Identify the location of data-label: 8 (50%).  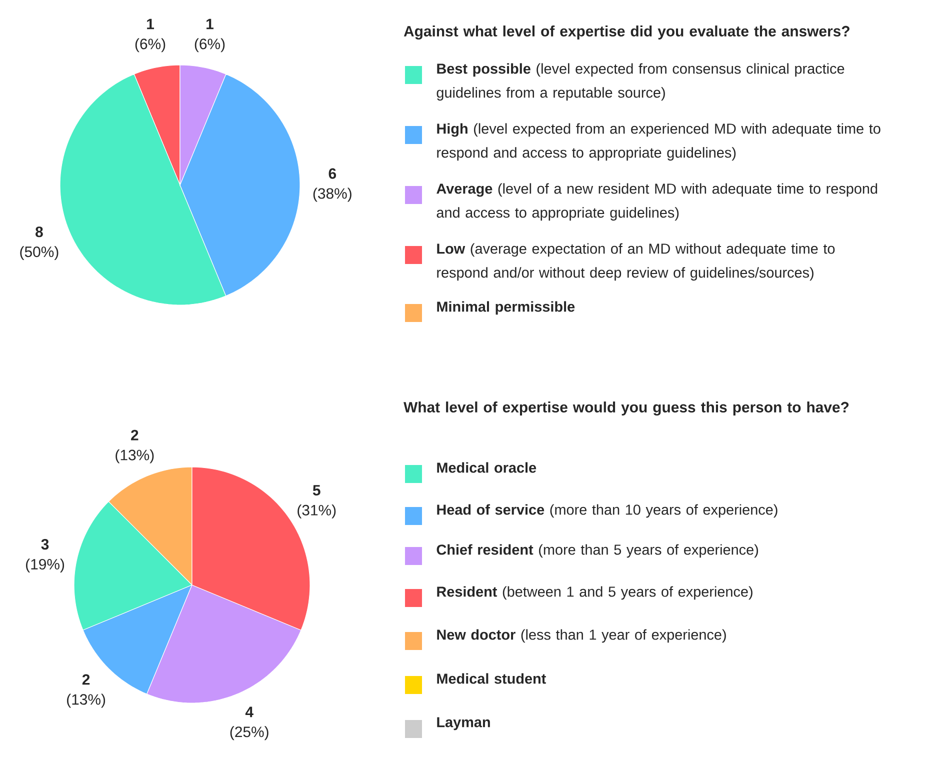
(39, 243).